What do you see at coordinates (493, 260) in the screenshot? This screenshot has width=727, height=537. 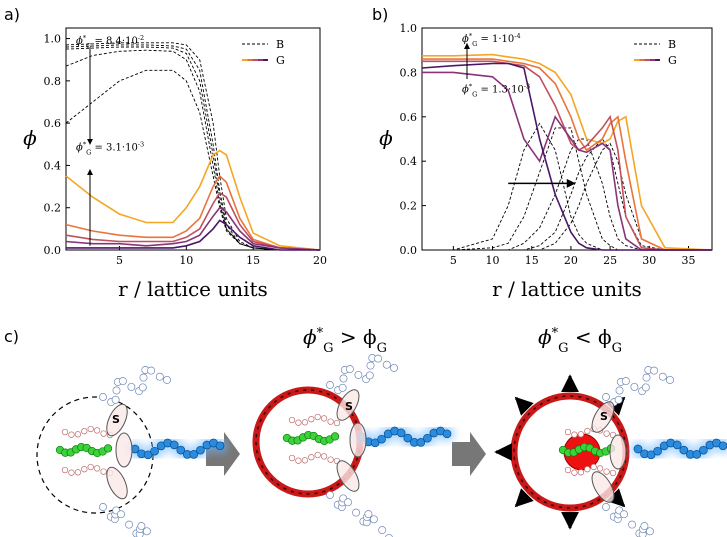 I see `x-tick-label: 10` at bounding box center [493, 260].